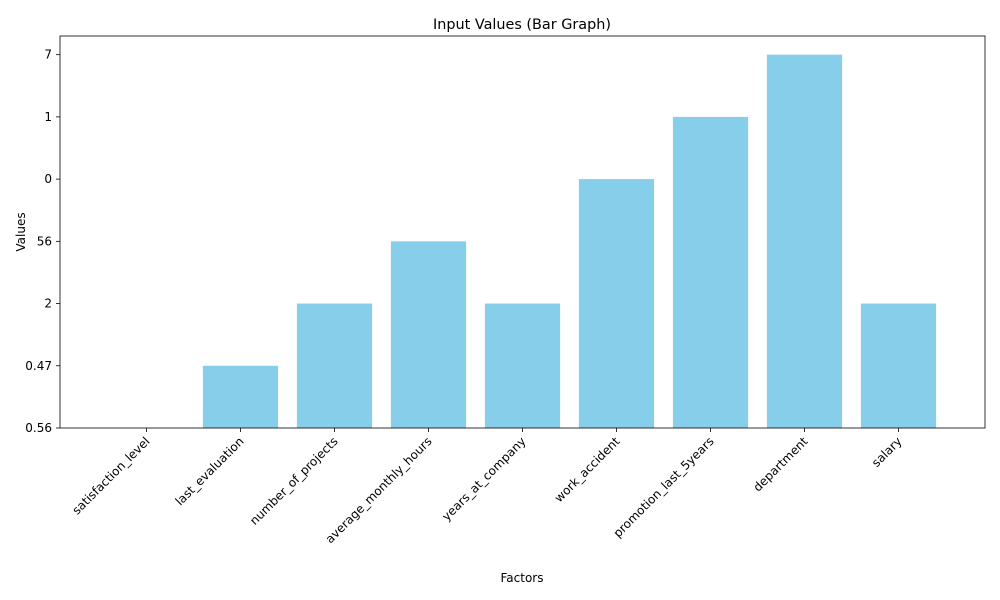 Image resolution: width=1000 pixels, height=600 pixels. Describe the element at coordinates (48, 179) in the screenshot. I see `y-tick-label: 0` at that location.